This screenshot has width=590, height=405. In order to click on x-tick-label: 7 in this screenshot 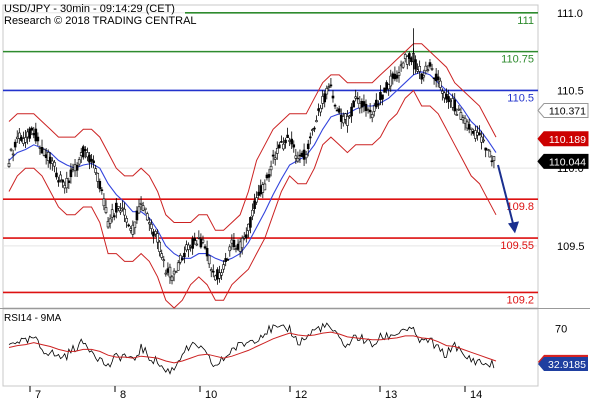, I will do `click(38, 394)`.